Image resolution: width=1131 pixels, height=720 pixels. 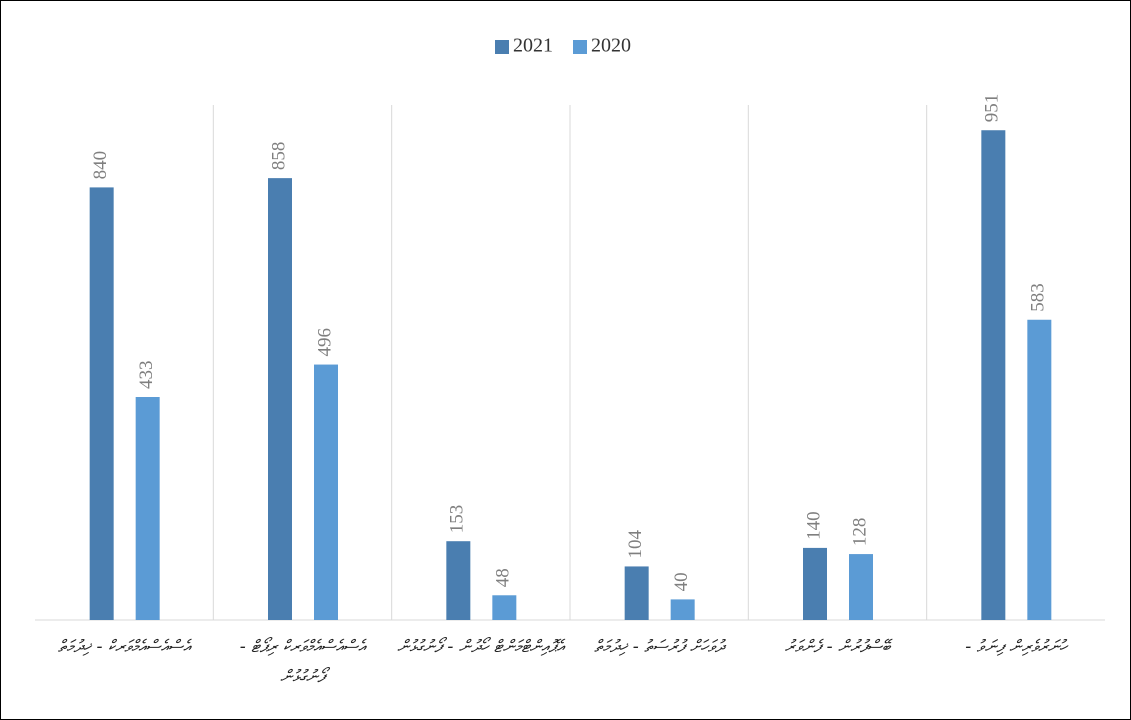 What do you see at coordinates (533, 46) in the screenshot?
I see `legend-label: 2021` at bounding box center [533, 46].